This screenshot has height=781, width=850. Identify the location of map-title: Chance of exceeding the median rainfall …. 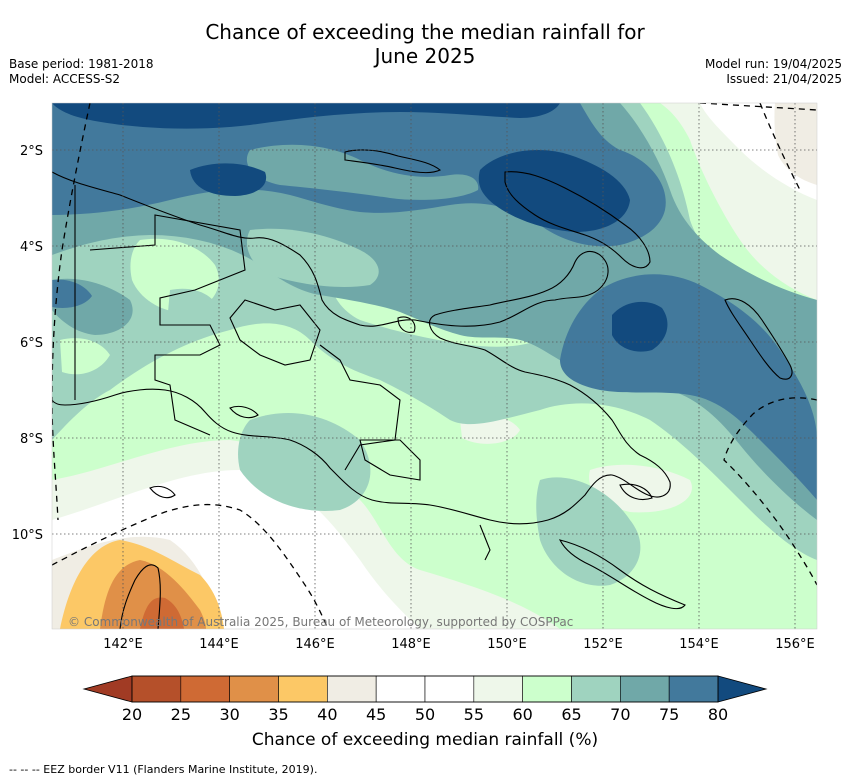
(425, 44).